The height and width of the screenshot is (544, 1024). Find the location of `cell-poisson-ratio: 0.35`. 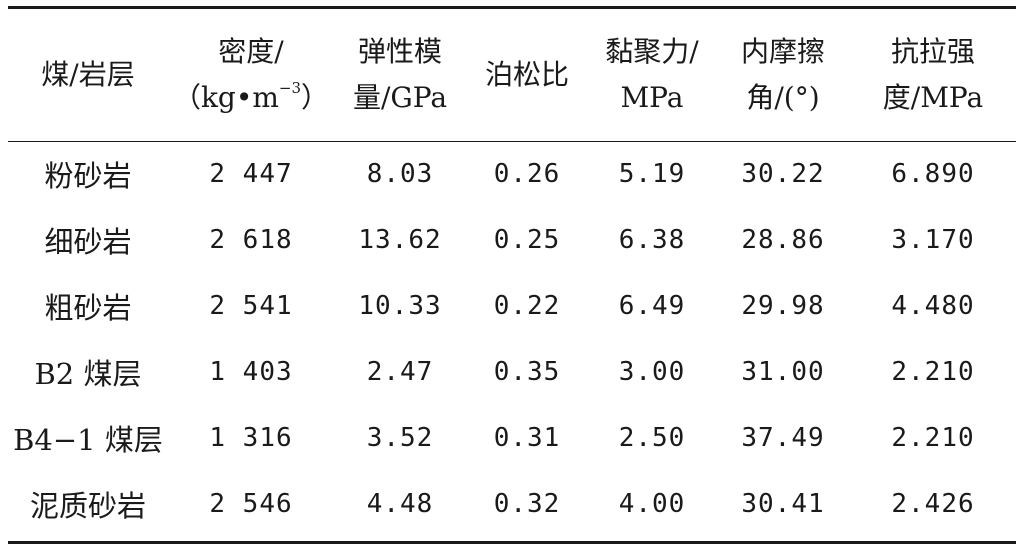

cell-poisson-ratio: 0.35 is located at coordinates (527, 372).